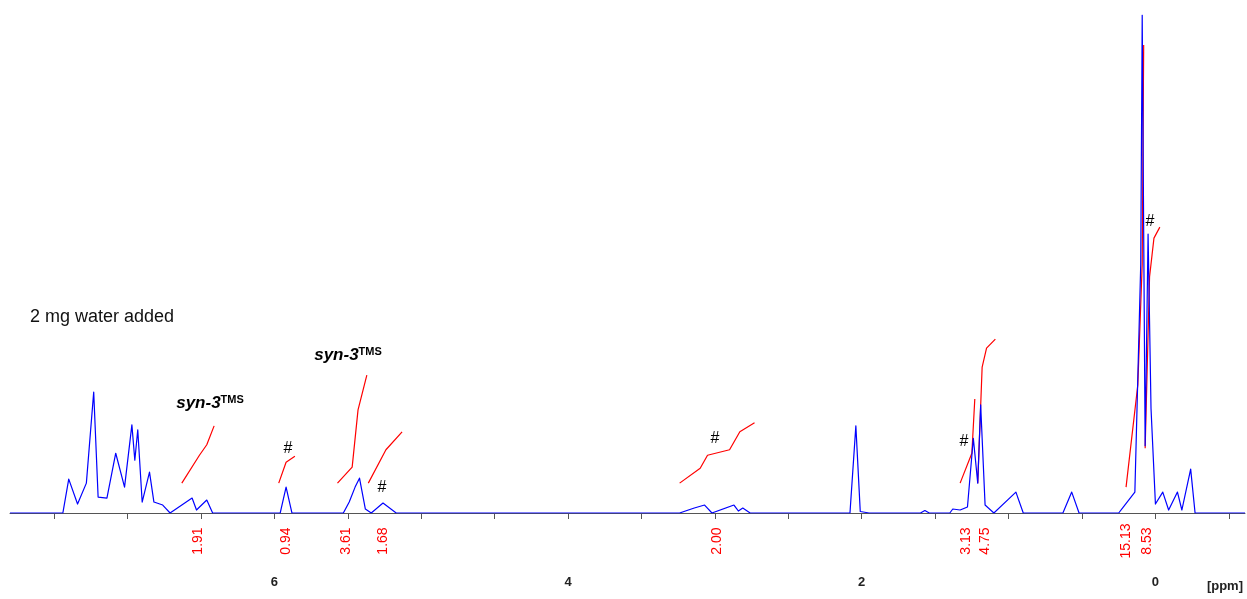 This screenshot has height=599, width=1247. I want to click on x-tick-label: 2, so click(862, 581).